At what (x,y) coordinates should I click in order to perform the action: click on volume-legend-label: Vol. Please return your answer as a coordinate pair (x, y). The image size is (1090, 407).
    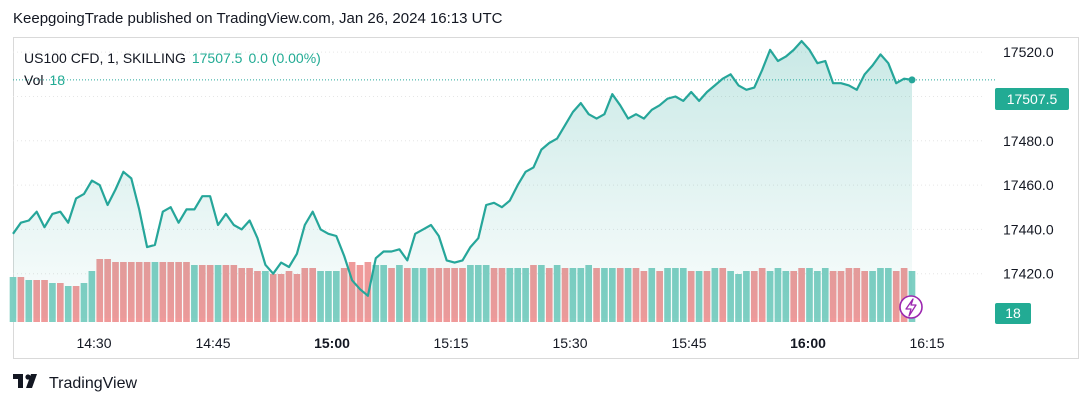
    Looking at the image, I should click on (34, 80).